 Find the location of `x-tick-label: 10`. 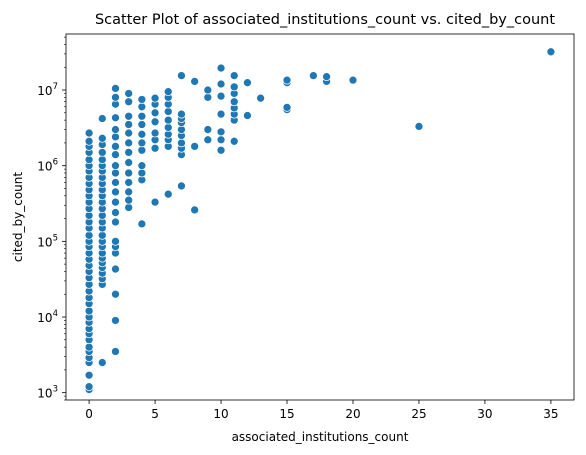

x-tick-label: 10 is located at coordinates (220, 414).